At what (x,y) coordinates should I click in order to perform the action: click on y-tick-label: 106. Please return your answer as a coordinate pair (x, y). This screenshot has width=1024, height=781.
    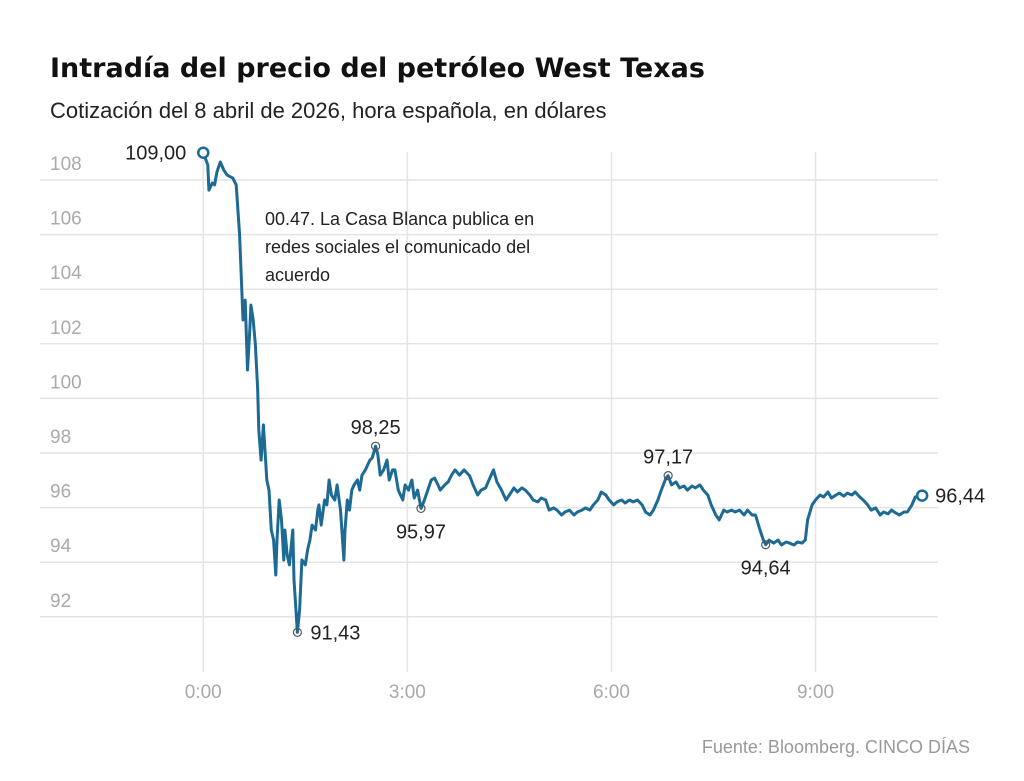
    Looking at the image, I should click on (66, 219).